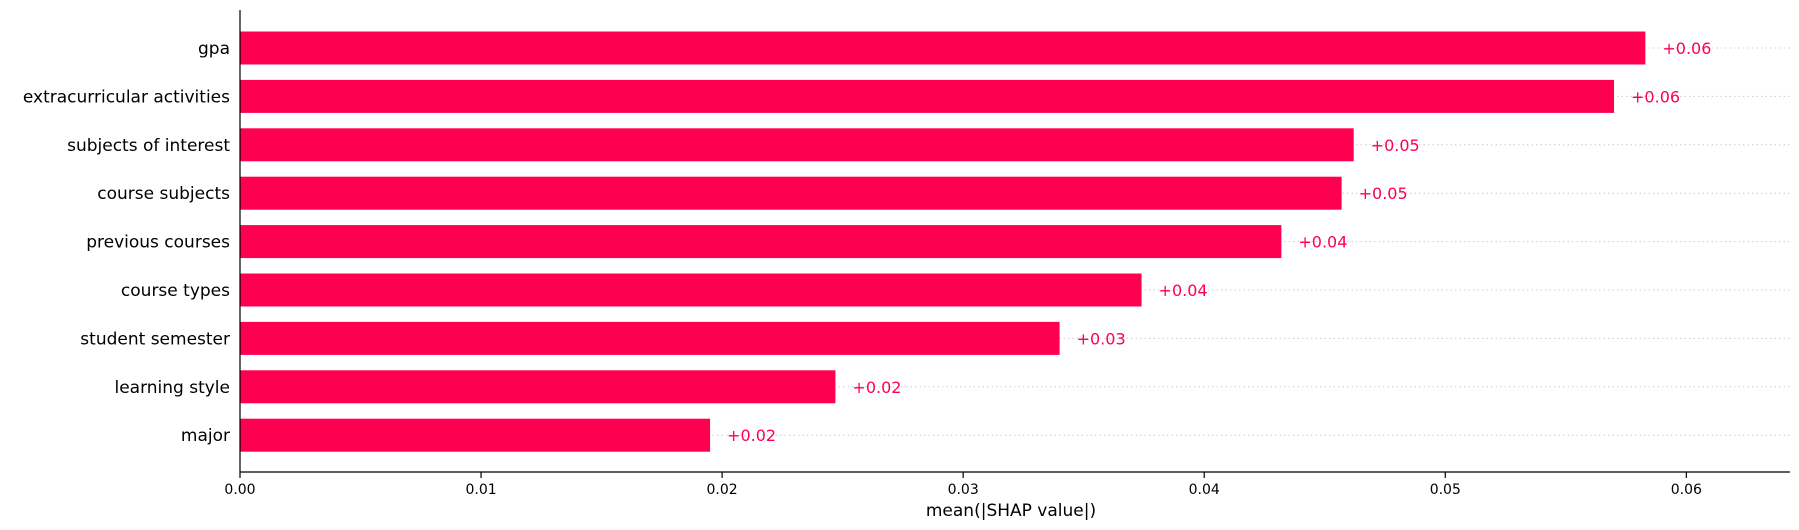 This screenshot has width=1799, height=530. I want to click on bar-student-semester, so click(650, 338).